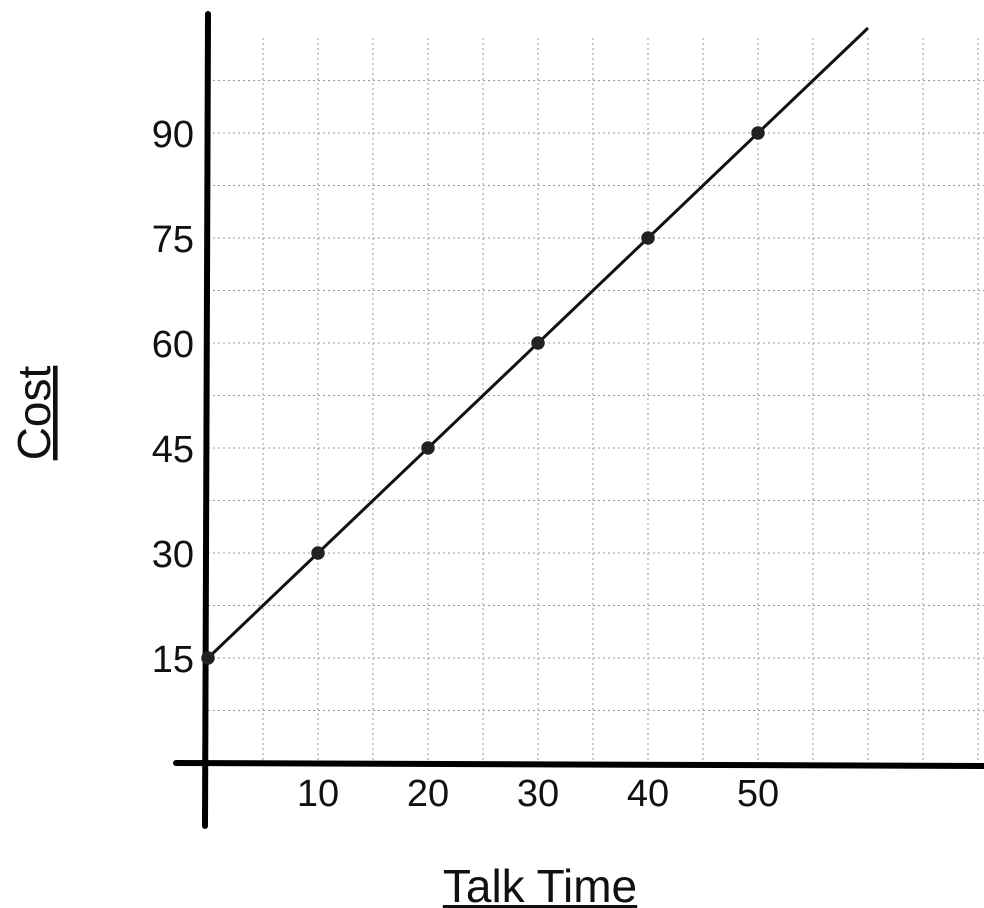  Describe the element at coordinates (173, 660) in the screenshot. I see `y-tick-label: 15` at that location.